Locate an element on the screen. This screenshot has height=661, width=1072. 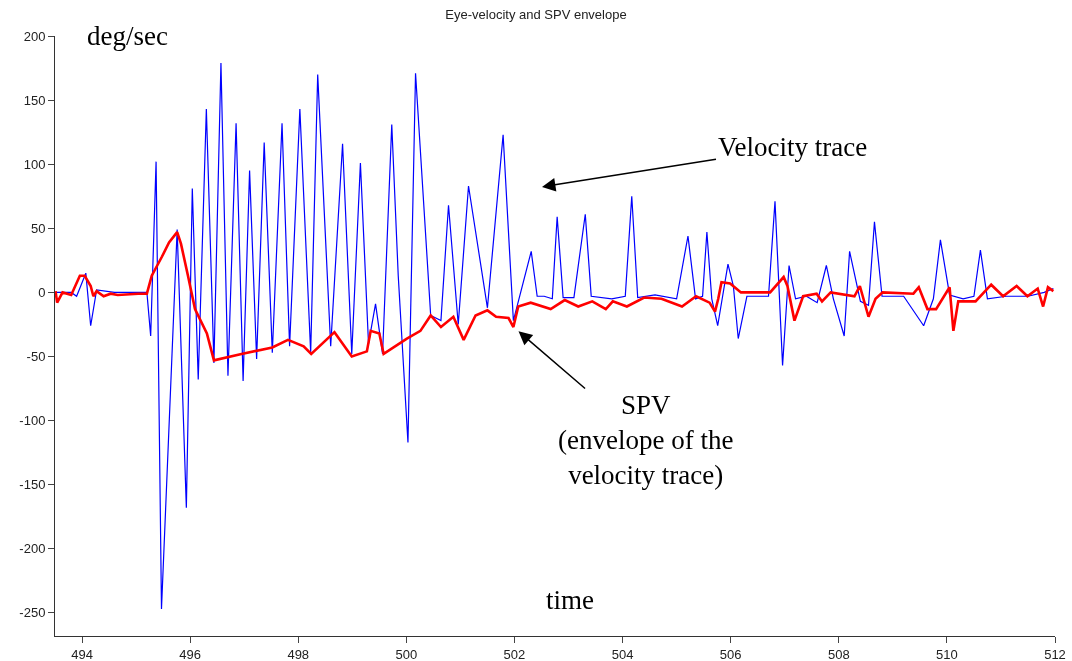
y-tick-label: -50 is located at coordinates (36, 357).